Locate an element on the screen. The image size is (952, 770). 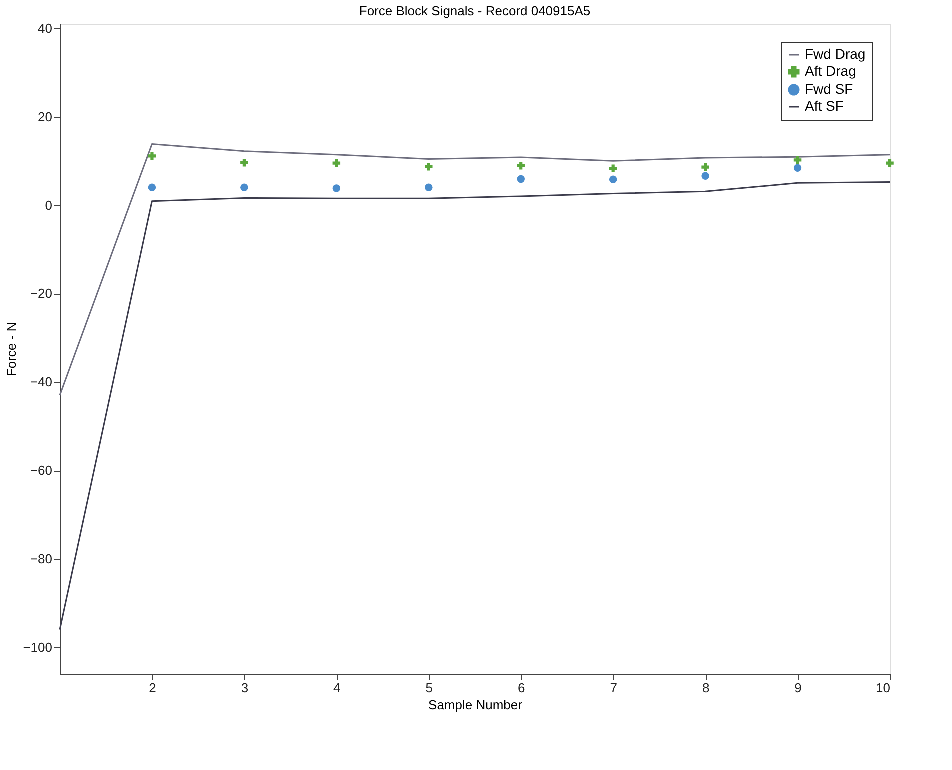
x-tick-label: 4 is located at coordinates (337, 688).